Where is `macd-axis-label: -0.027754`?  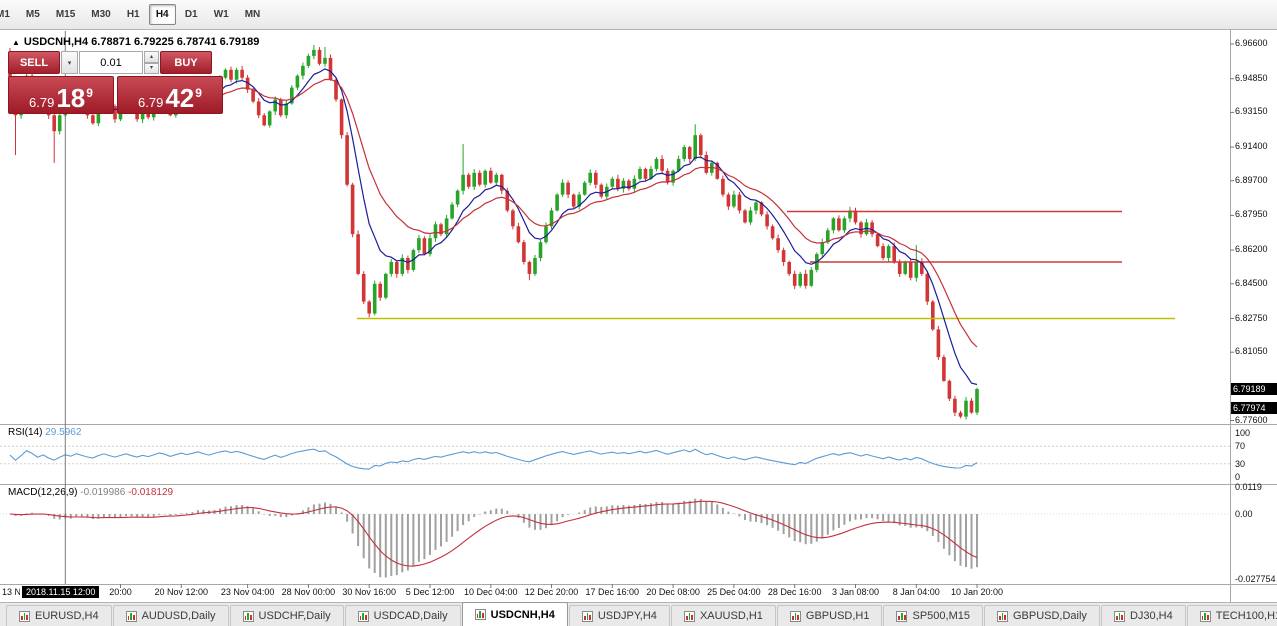 macd-axis-label: -0.027754 is located at coordinates (1255, 578).